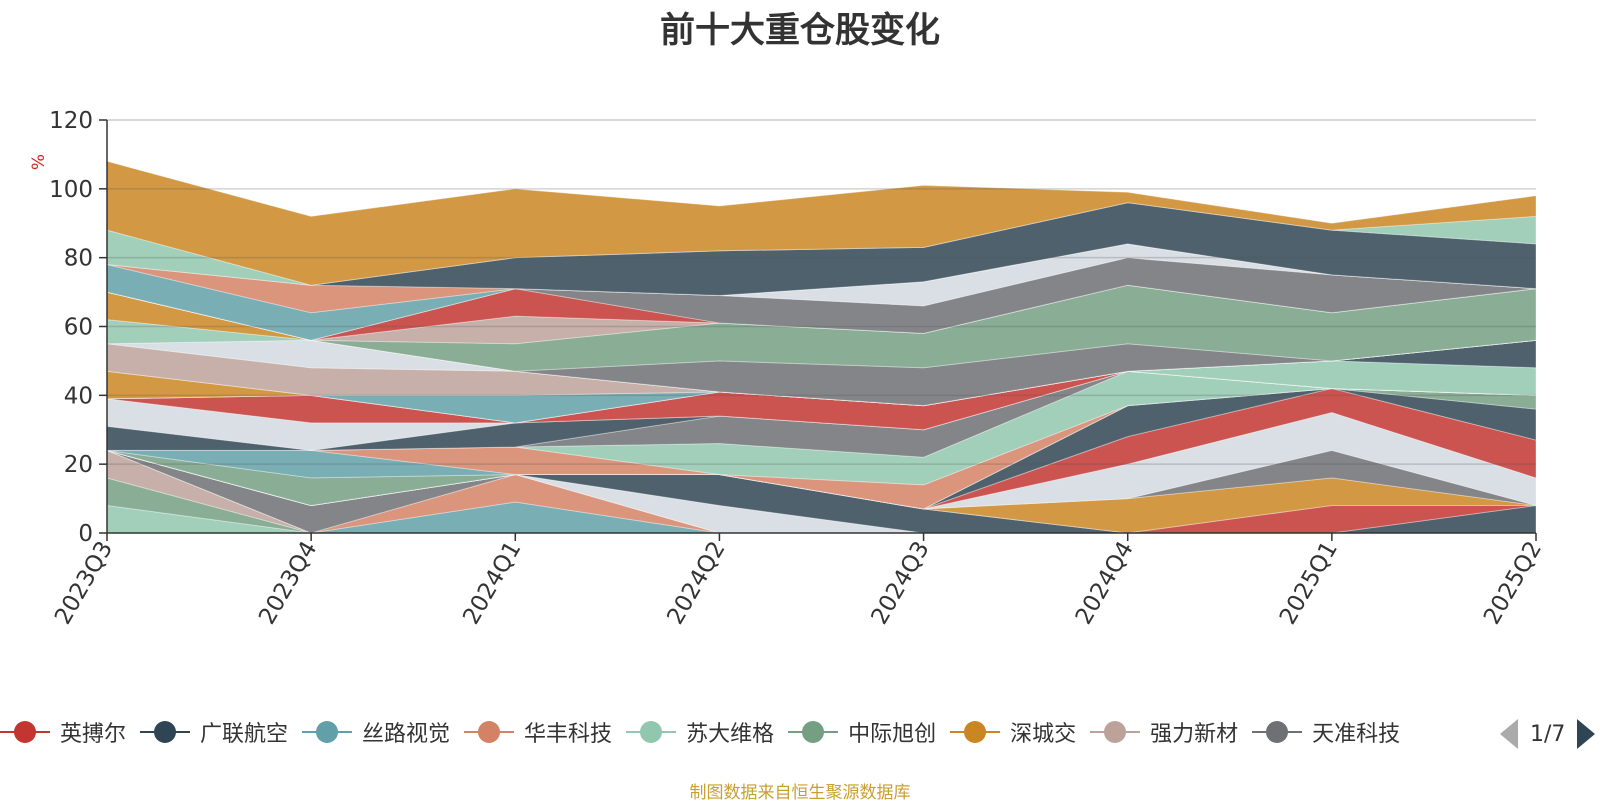 This screenshot has width=1600, height=803. Describe the element at coordinates (892, 734) in the screenshot. I see `legend-label: 中际旭创` at that location.